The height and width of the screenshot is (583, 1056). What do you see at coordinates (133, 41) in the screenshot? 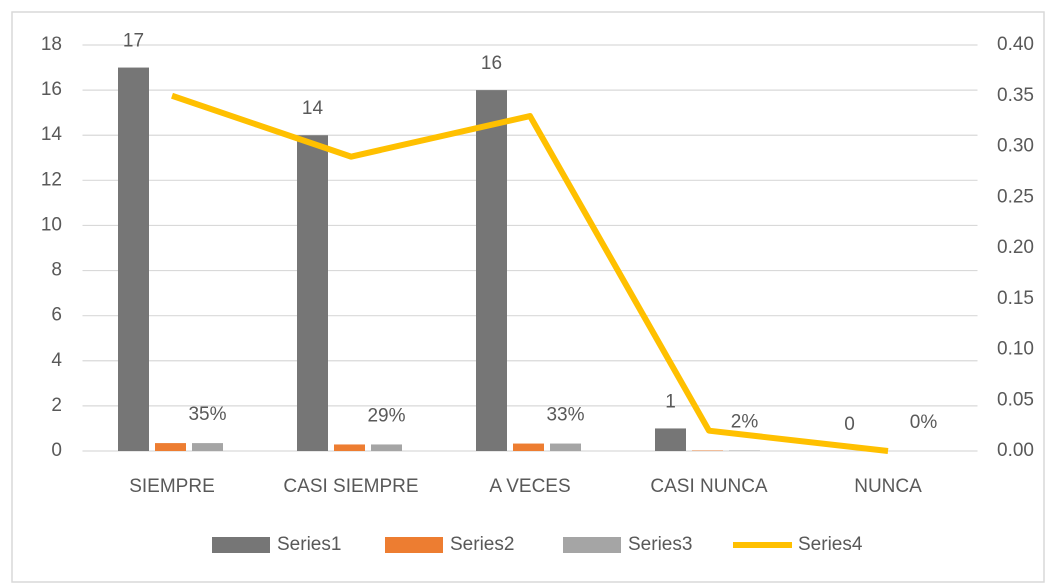
I see `value-label: 17` at bounding box center [133, 41].